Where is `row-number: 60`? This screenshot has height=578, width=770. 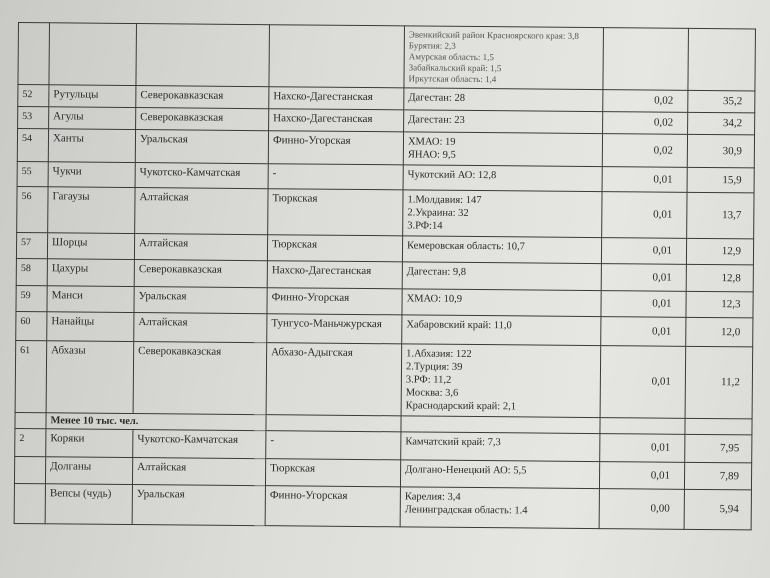 row-number: 60 is located at coordinates (31, 326).